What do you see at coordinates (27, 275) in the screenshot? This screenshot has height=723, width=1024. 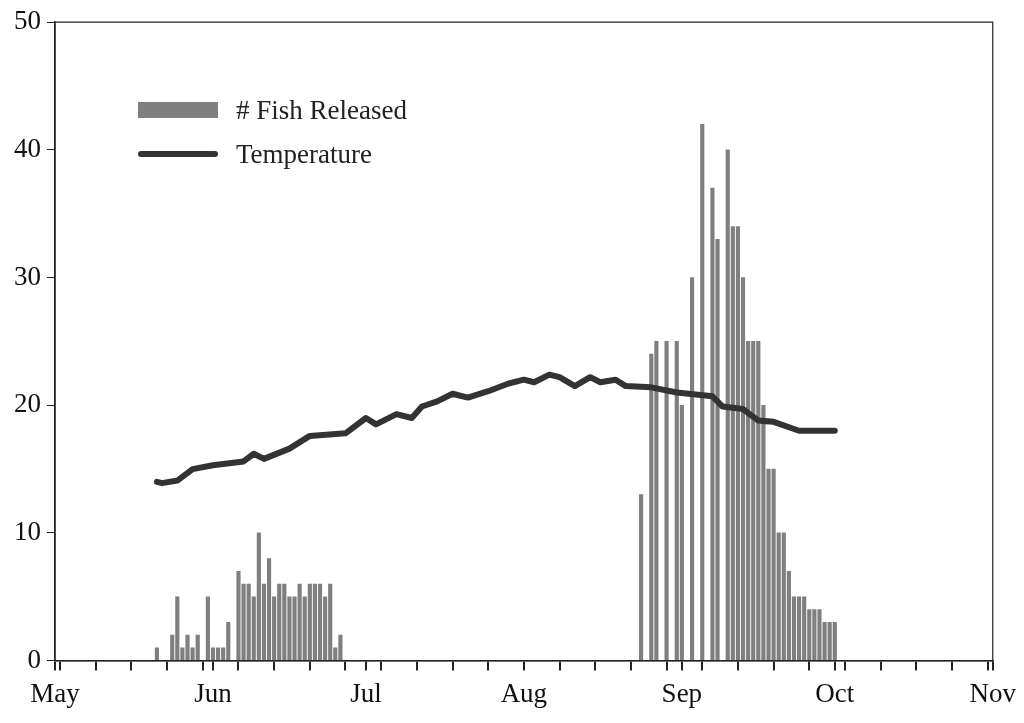 I see `y-tick-label: 30` at bounding box center [27, 275].